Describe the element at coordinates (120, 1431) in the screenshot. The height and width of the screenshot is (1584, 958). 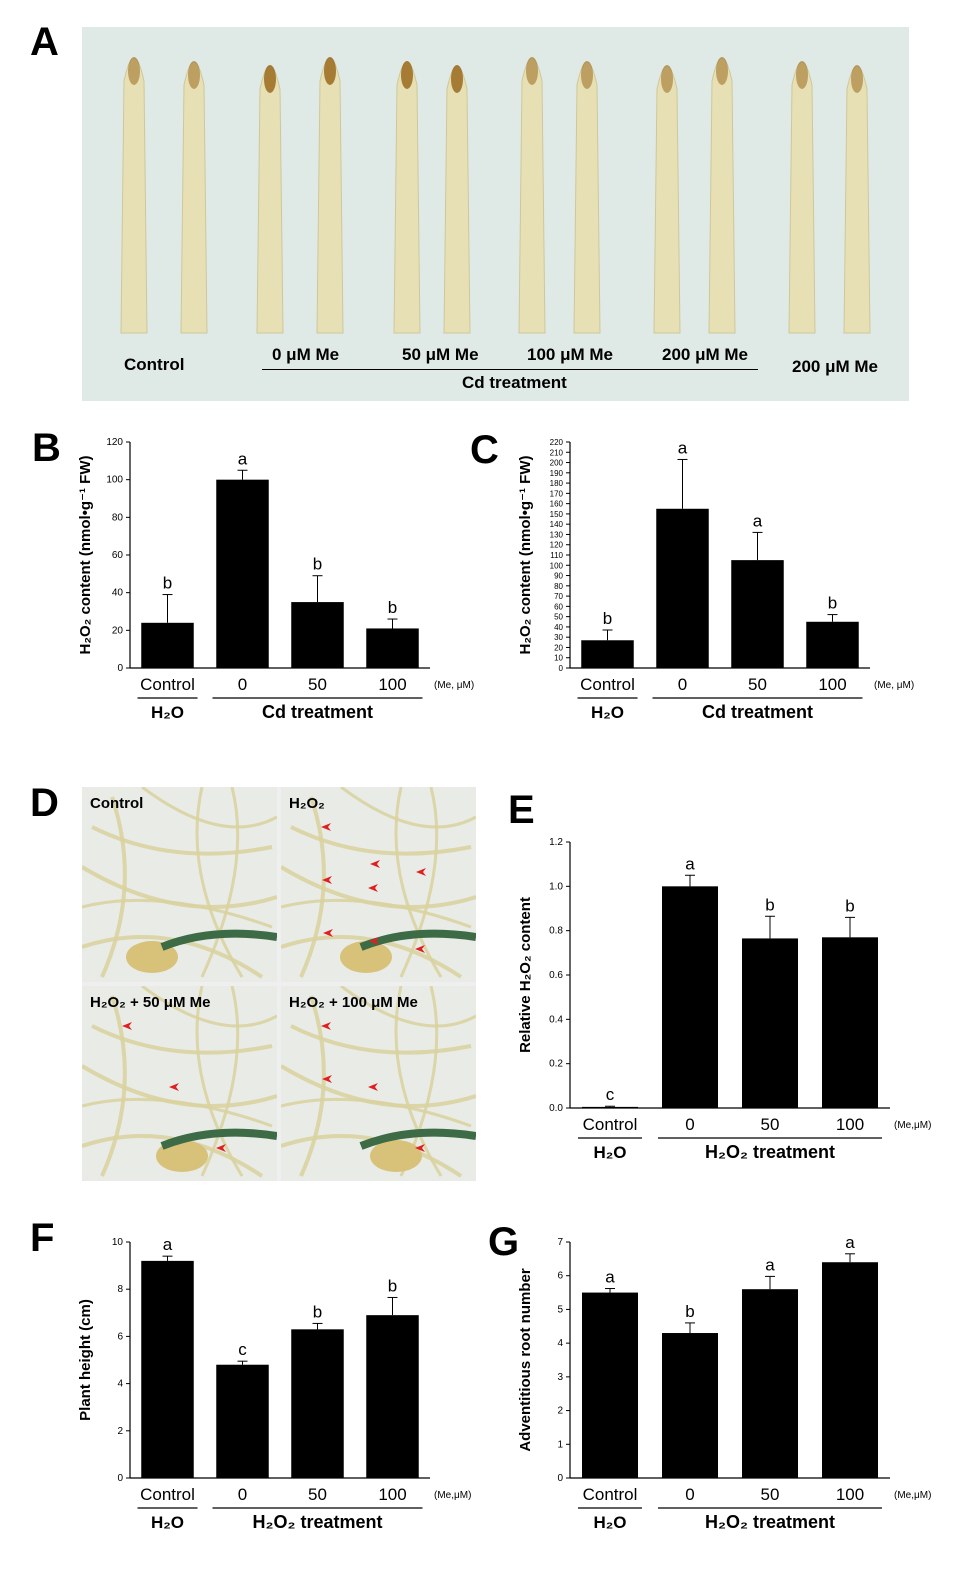
I see `y-tick-label: 2` at that location.